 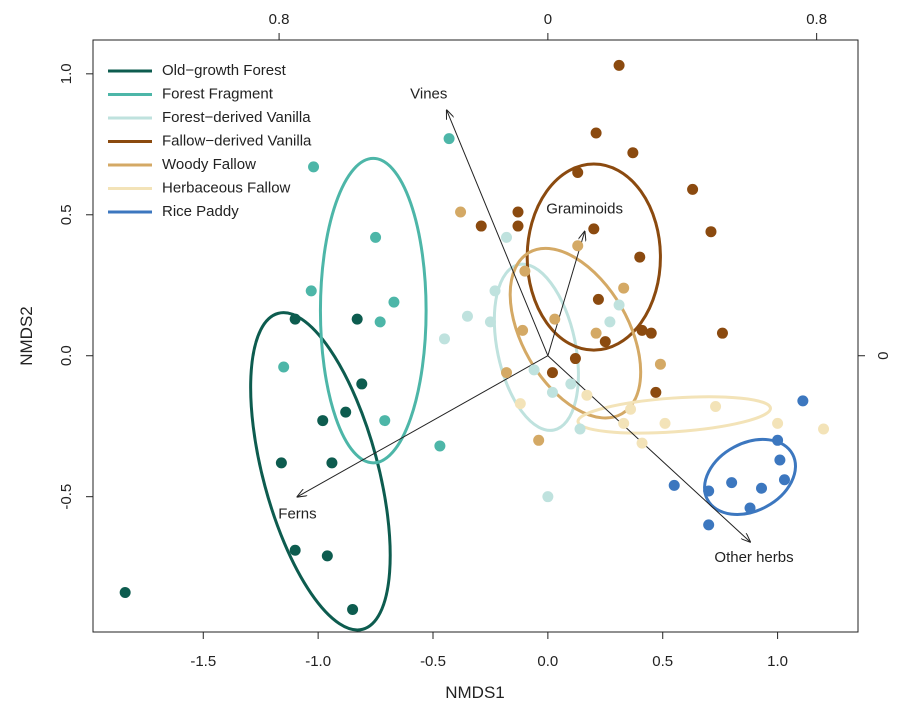 What do you see at coordinates (26, 336) in the screenshot?
I see `y-axis-title: NMDS2` at bounding box center [26, 336].